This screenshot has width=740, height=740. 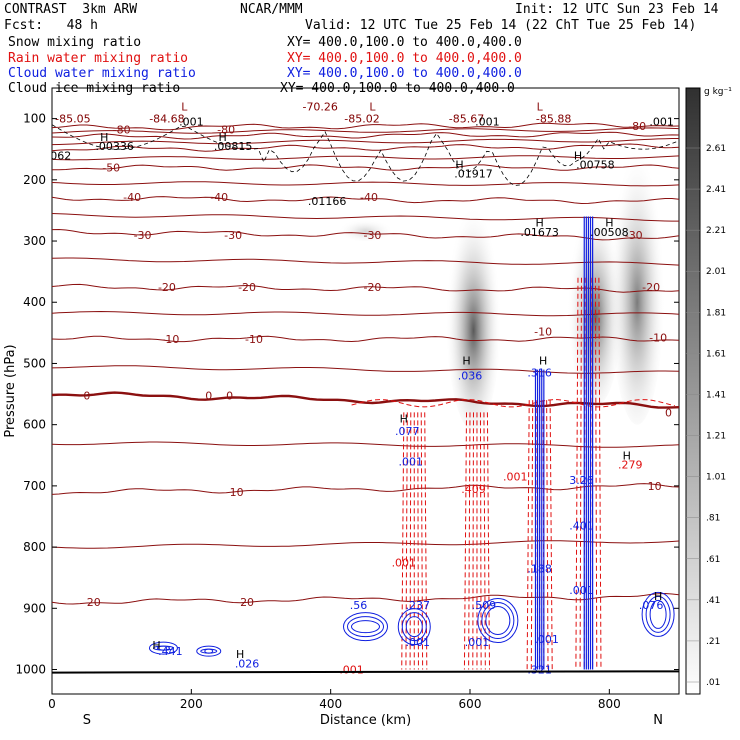 I want to click on colorbar, so click(x=693, y=391).